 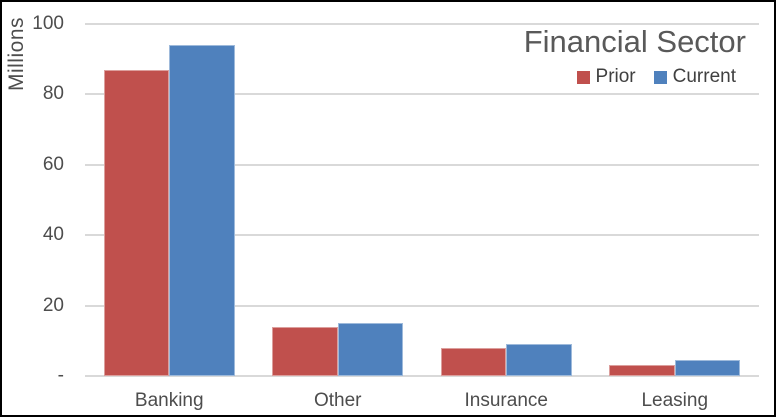 I want to click on legend-item-prior: Prior, so click(x=606, y=77).